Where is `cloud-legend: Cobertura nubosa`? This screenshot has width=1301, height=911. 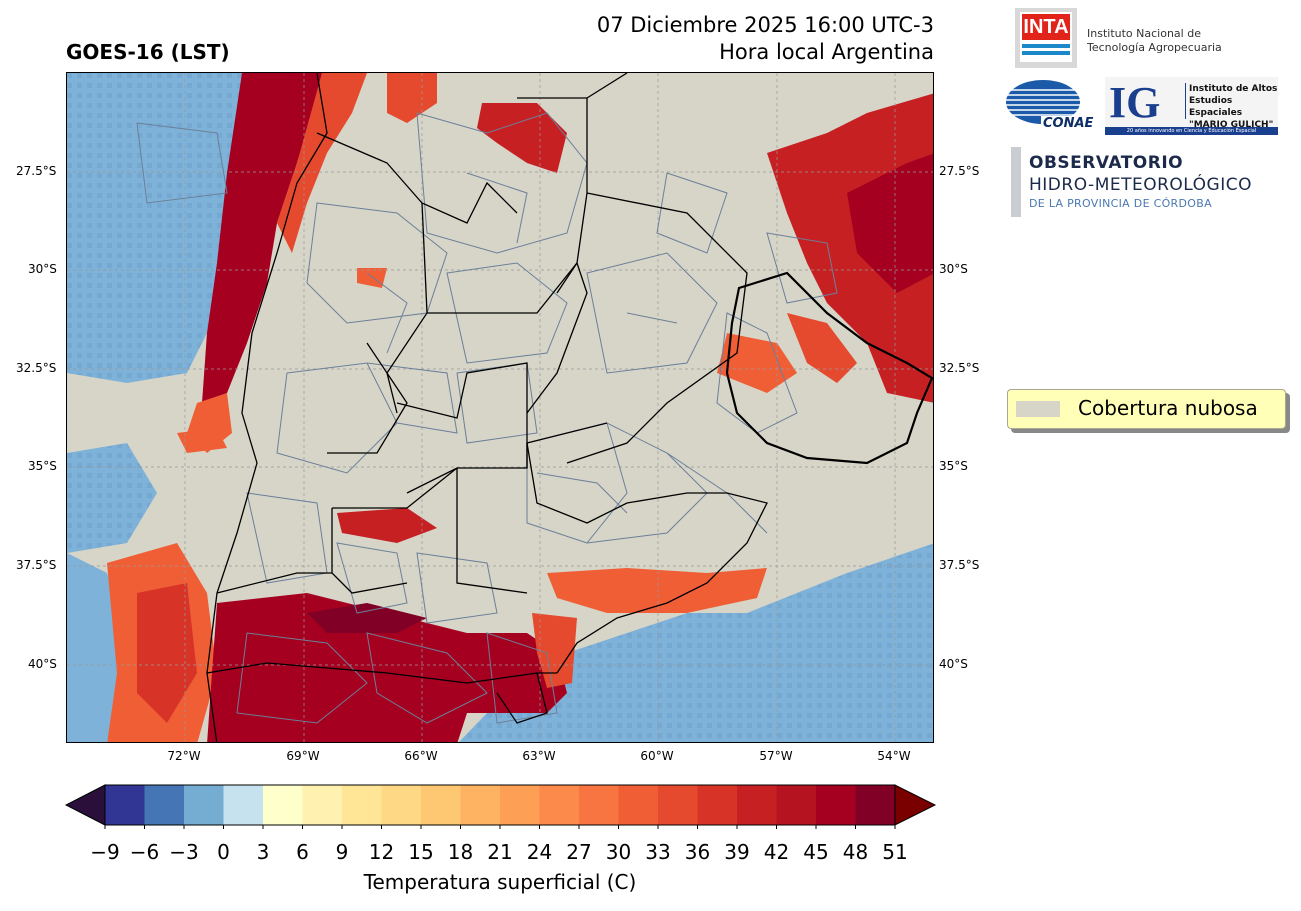 cloud-legend: Cobertura nubosa is located at coordinates (1146, 409).